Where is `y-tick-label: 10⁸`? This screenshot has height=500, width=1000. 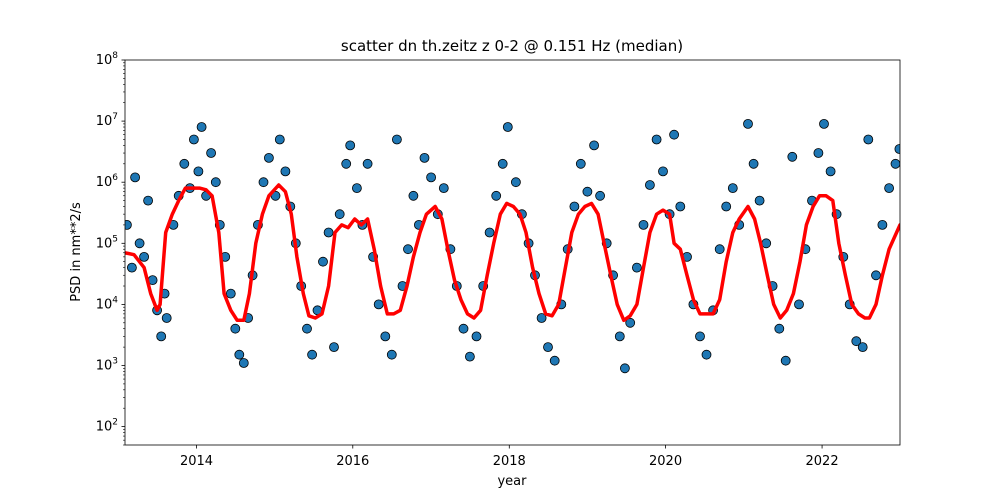 y-tick-label: 10⁸ is located at coordinates (107, 59).